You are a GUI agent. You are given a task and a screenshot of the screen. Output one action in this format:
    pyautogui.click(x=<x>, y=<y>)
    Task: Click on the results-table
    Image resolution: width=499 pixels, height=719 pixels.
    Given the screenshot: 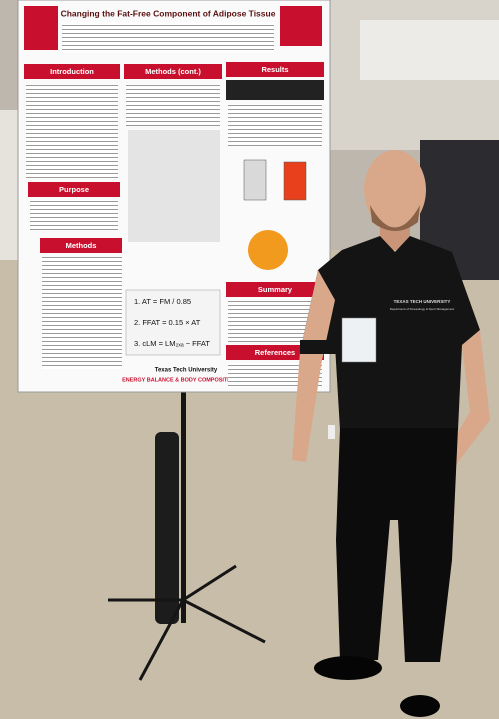 What is the action you would take?
    pyautogui.click(x=275, y=90)
    